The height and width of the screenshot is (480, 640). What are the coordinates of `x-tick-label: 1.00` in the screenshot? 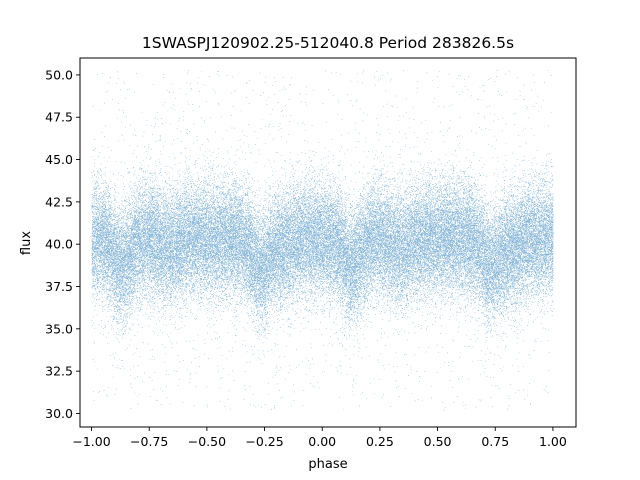 It's located at (553, 441).